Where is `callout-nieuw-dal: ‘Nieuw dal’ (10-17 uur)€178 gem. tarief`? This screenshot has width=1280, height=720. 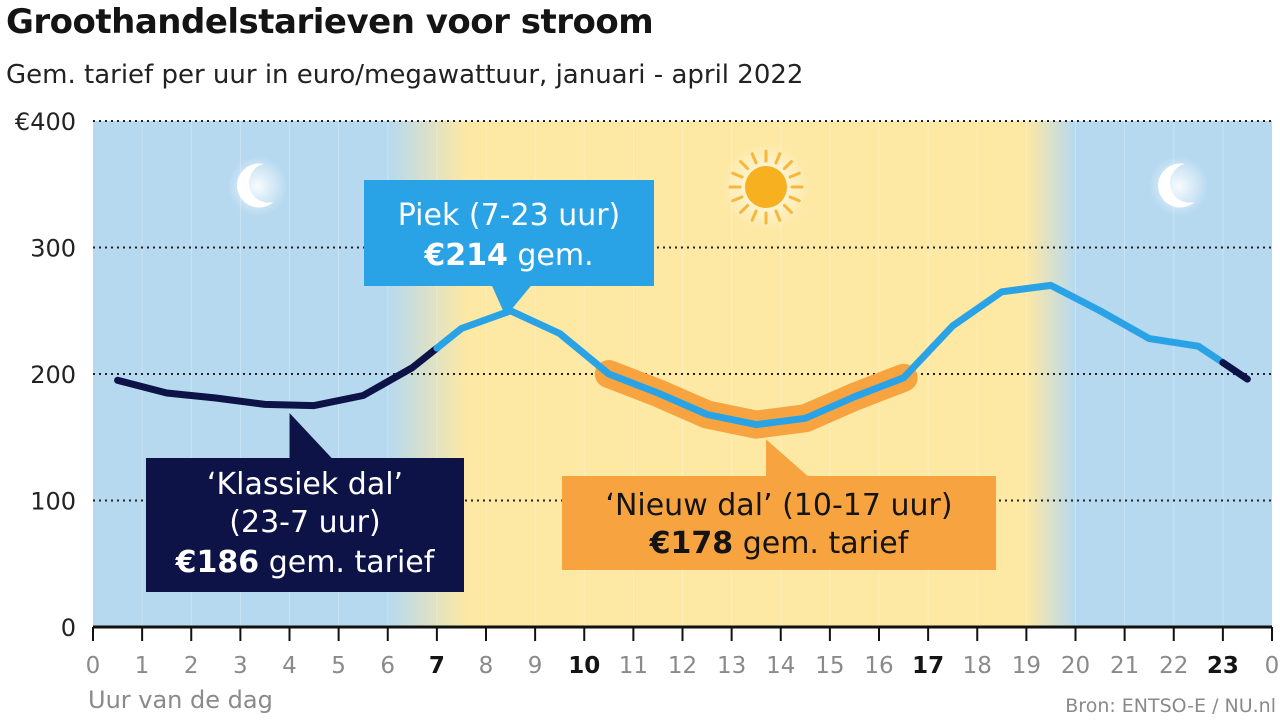 callout-nieuw-dal: ‘Nieuw dal’ (10-17 uur)€178 gem. tarief is located at coordinates (779, 504).